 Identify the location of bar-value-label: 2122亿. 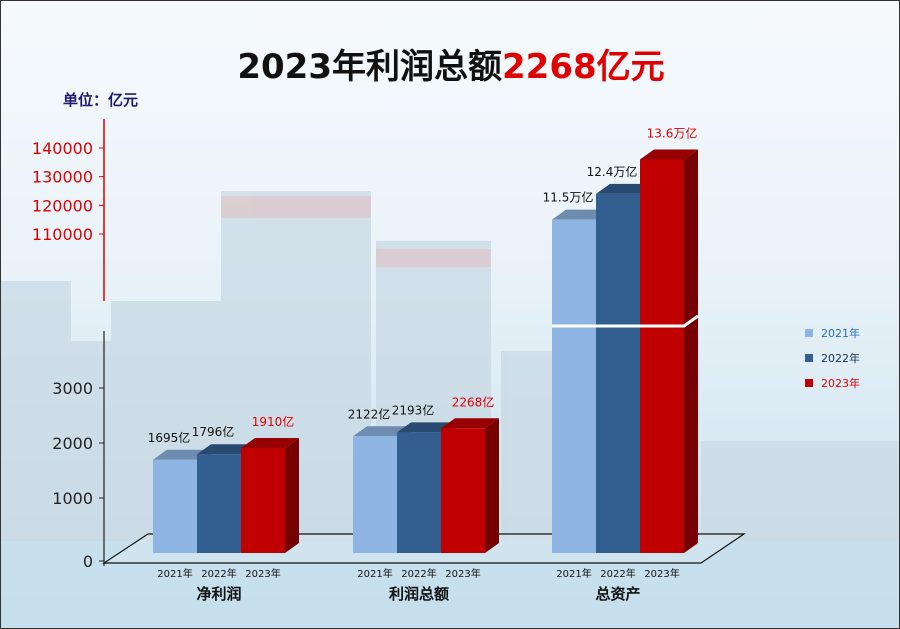
(369, 413).